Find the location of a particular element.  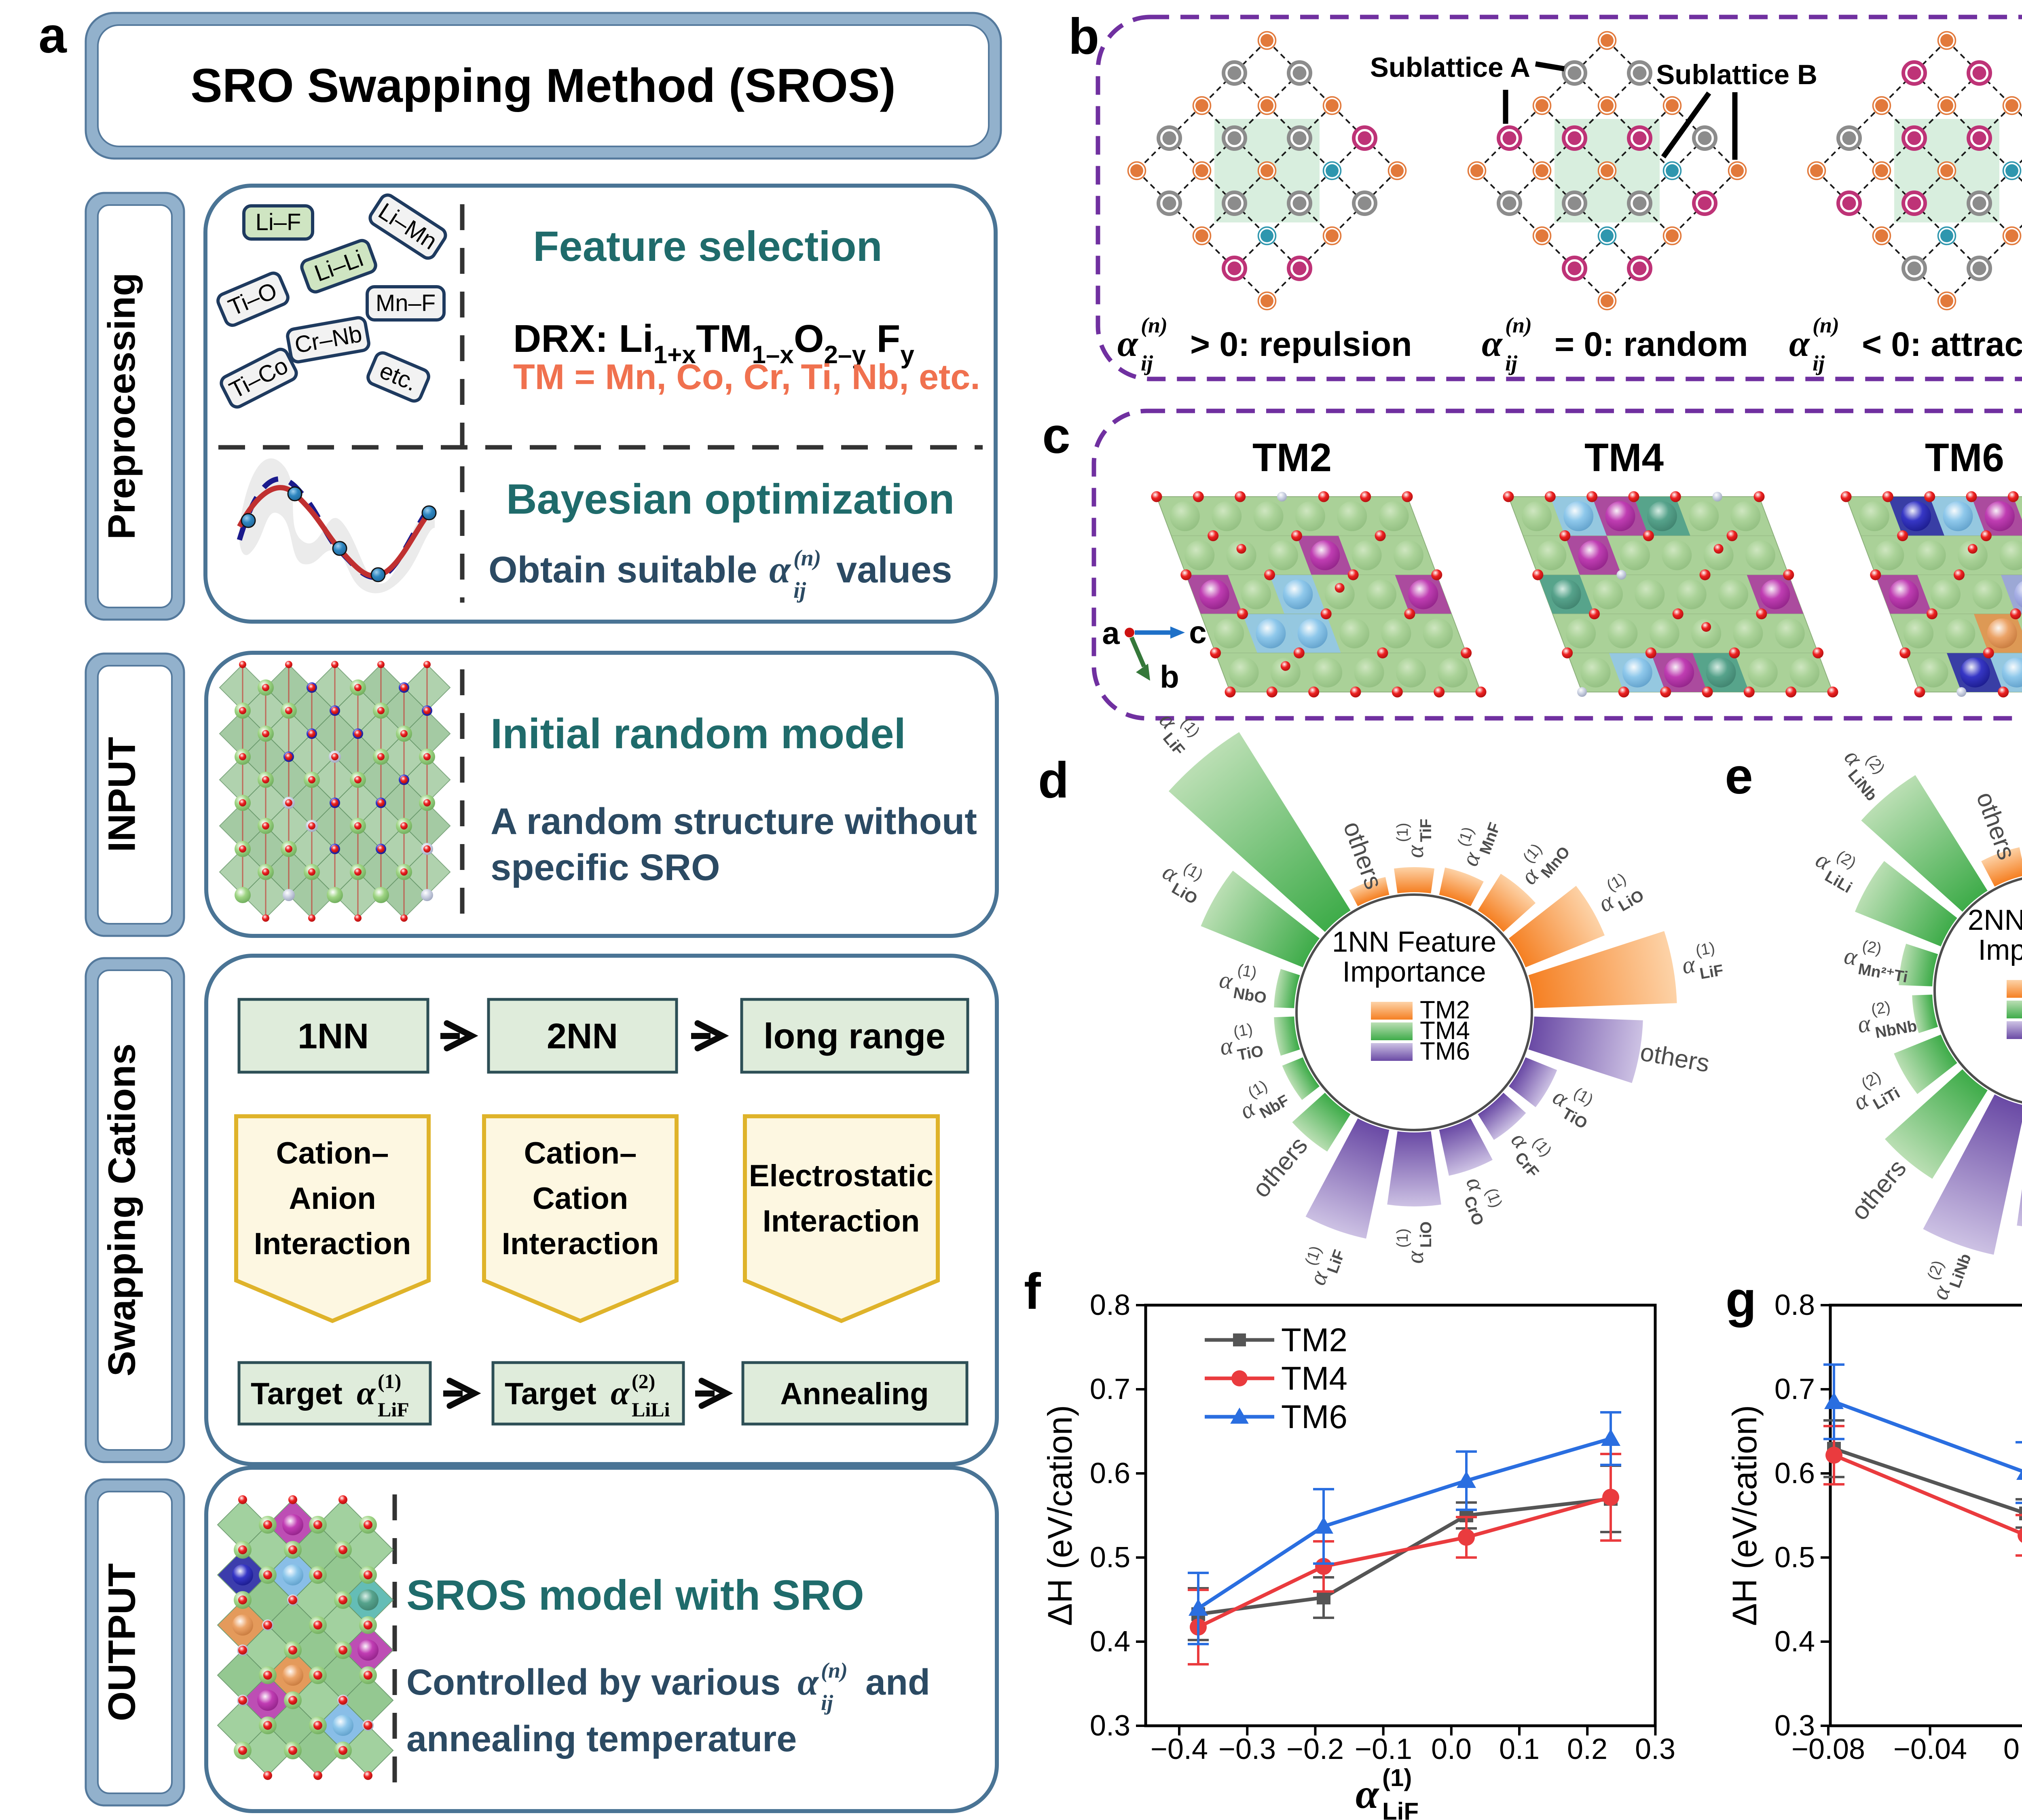

svg-text: values is located at coordinates (894, 569).